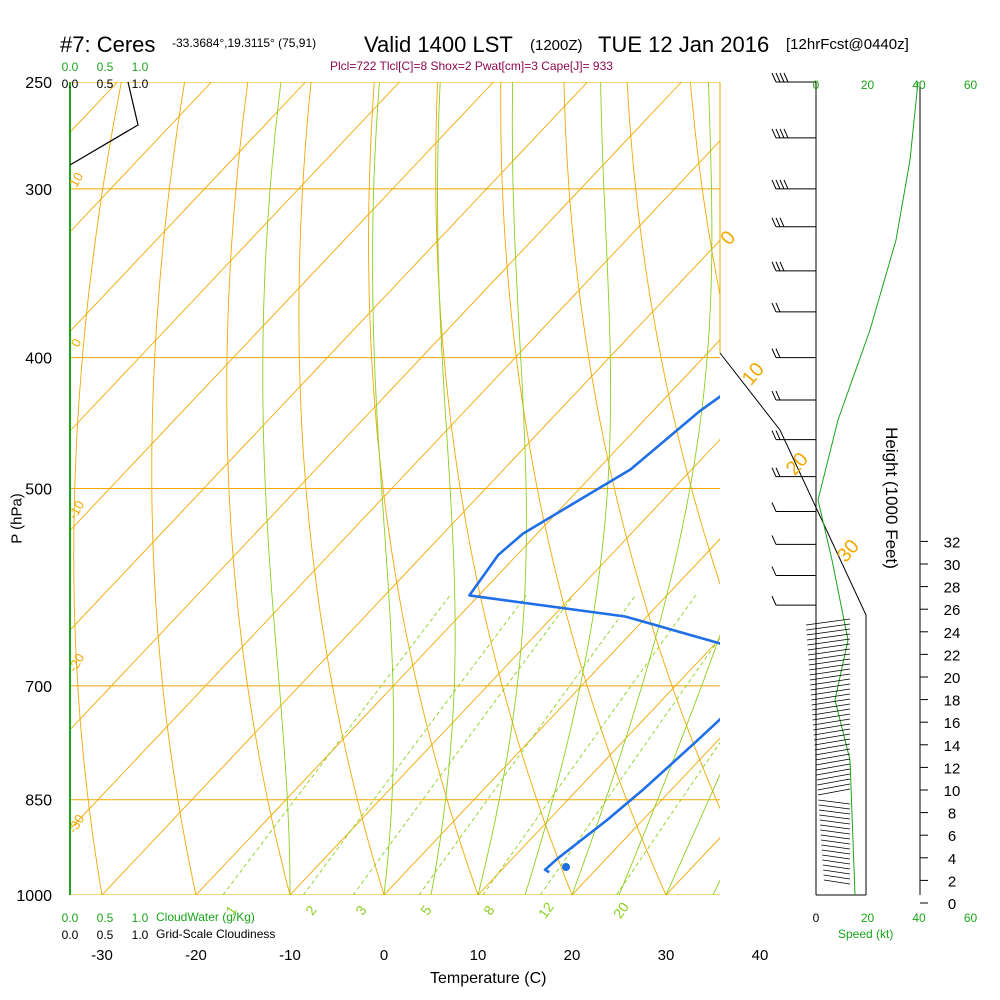 This screenshot has height=1000, width=1000. What do you see at coordinates (866, 934) in the screenshot?
I see `speed-axis-label: Speed (kt)` at bounding box center [866, 934].